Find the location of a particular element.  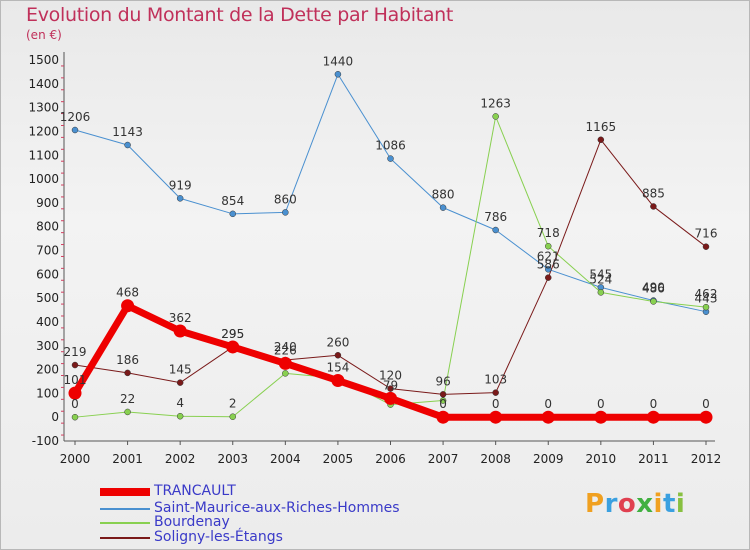

legend-item-label: Saint-Maurice-aux-Riches-Hommes is located at coordinates (277, 508).